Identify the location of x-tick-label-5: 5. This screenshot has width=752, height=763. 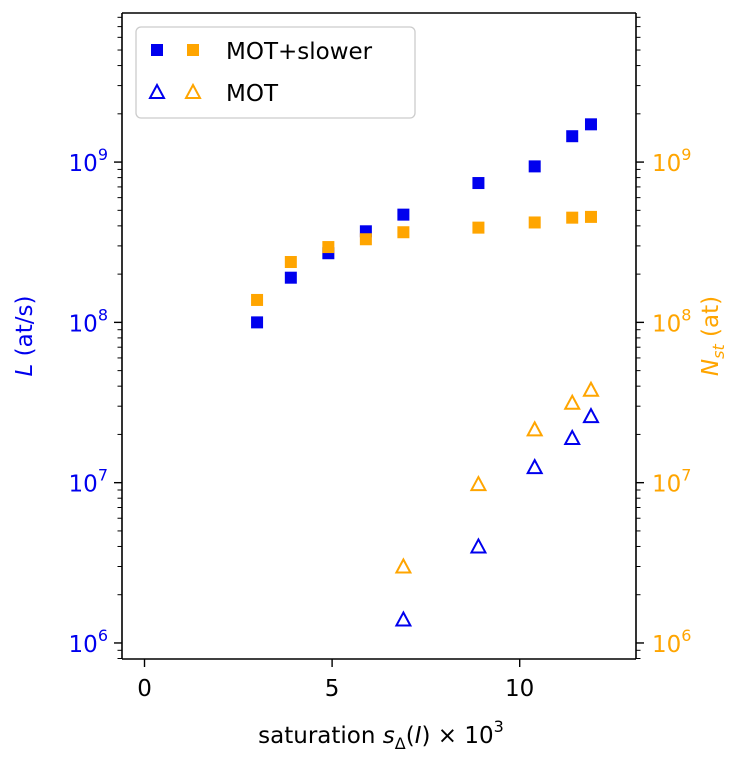
(332, 689).